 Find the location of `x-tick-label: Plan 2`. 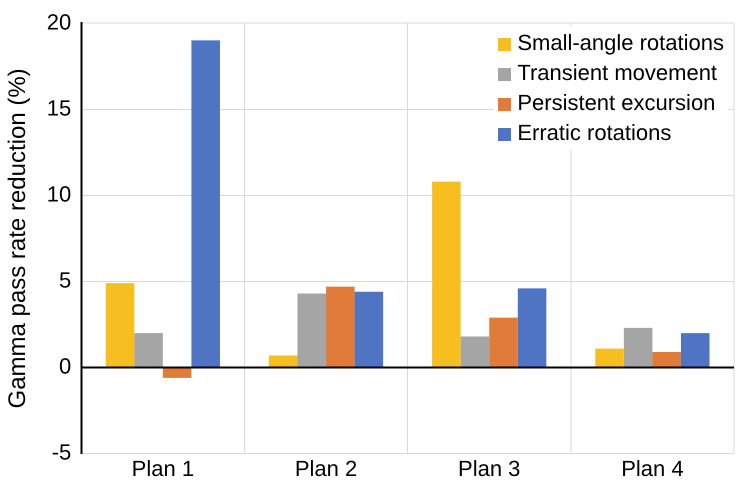

x-tick-label: Plan 2 is located at coordinates (326, 468).